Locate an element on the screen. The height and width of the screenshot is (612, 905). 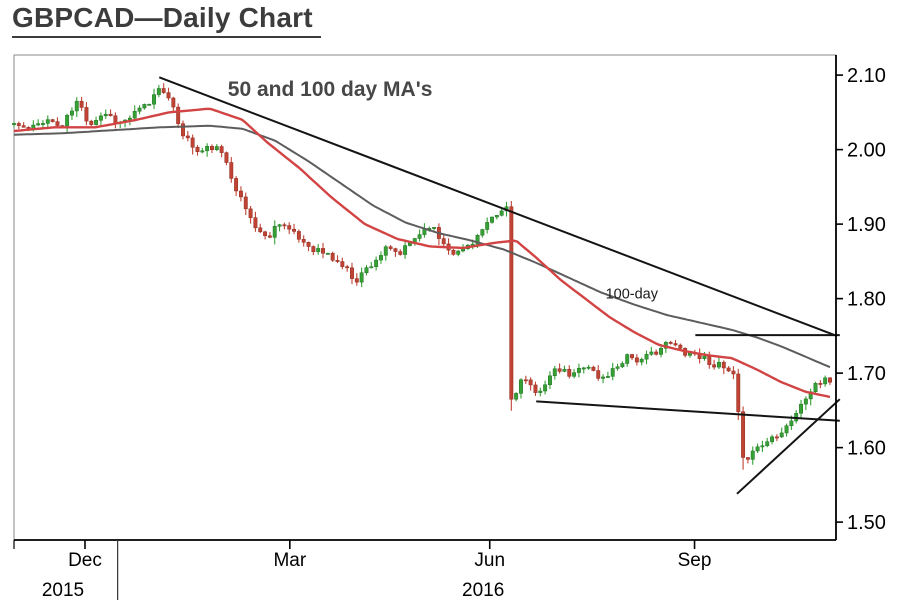
x-axis: Dec Mar Jun Sep 2015 2016 is located at coordinates (424, 570).